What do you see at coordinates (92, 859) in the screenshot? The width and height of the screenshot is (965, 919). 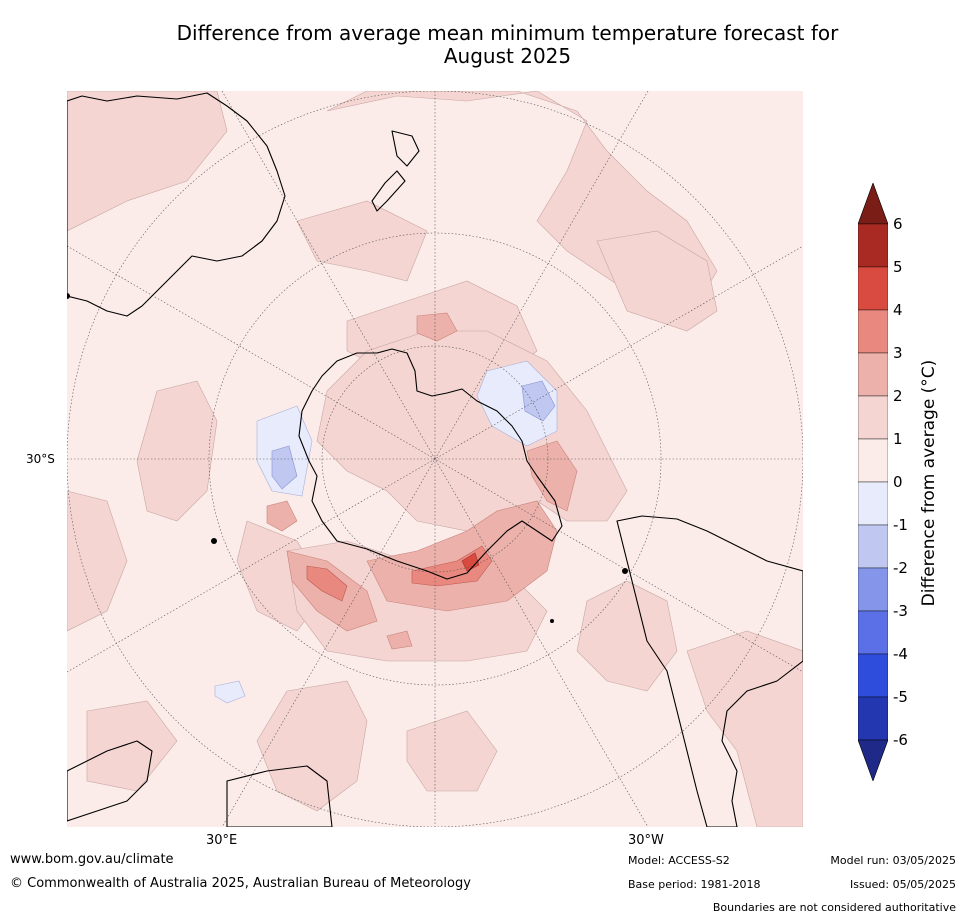 I see `website-url: www.bom.gov.au/climate` at bounding box center [92, 859].